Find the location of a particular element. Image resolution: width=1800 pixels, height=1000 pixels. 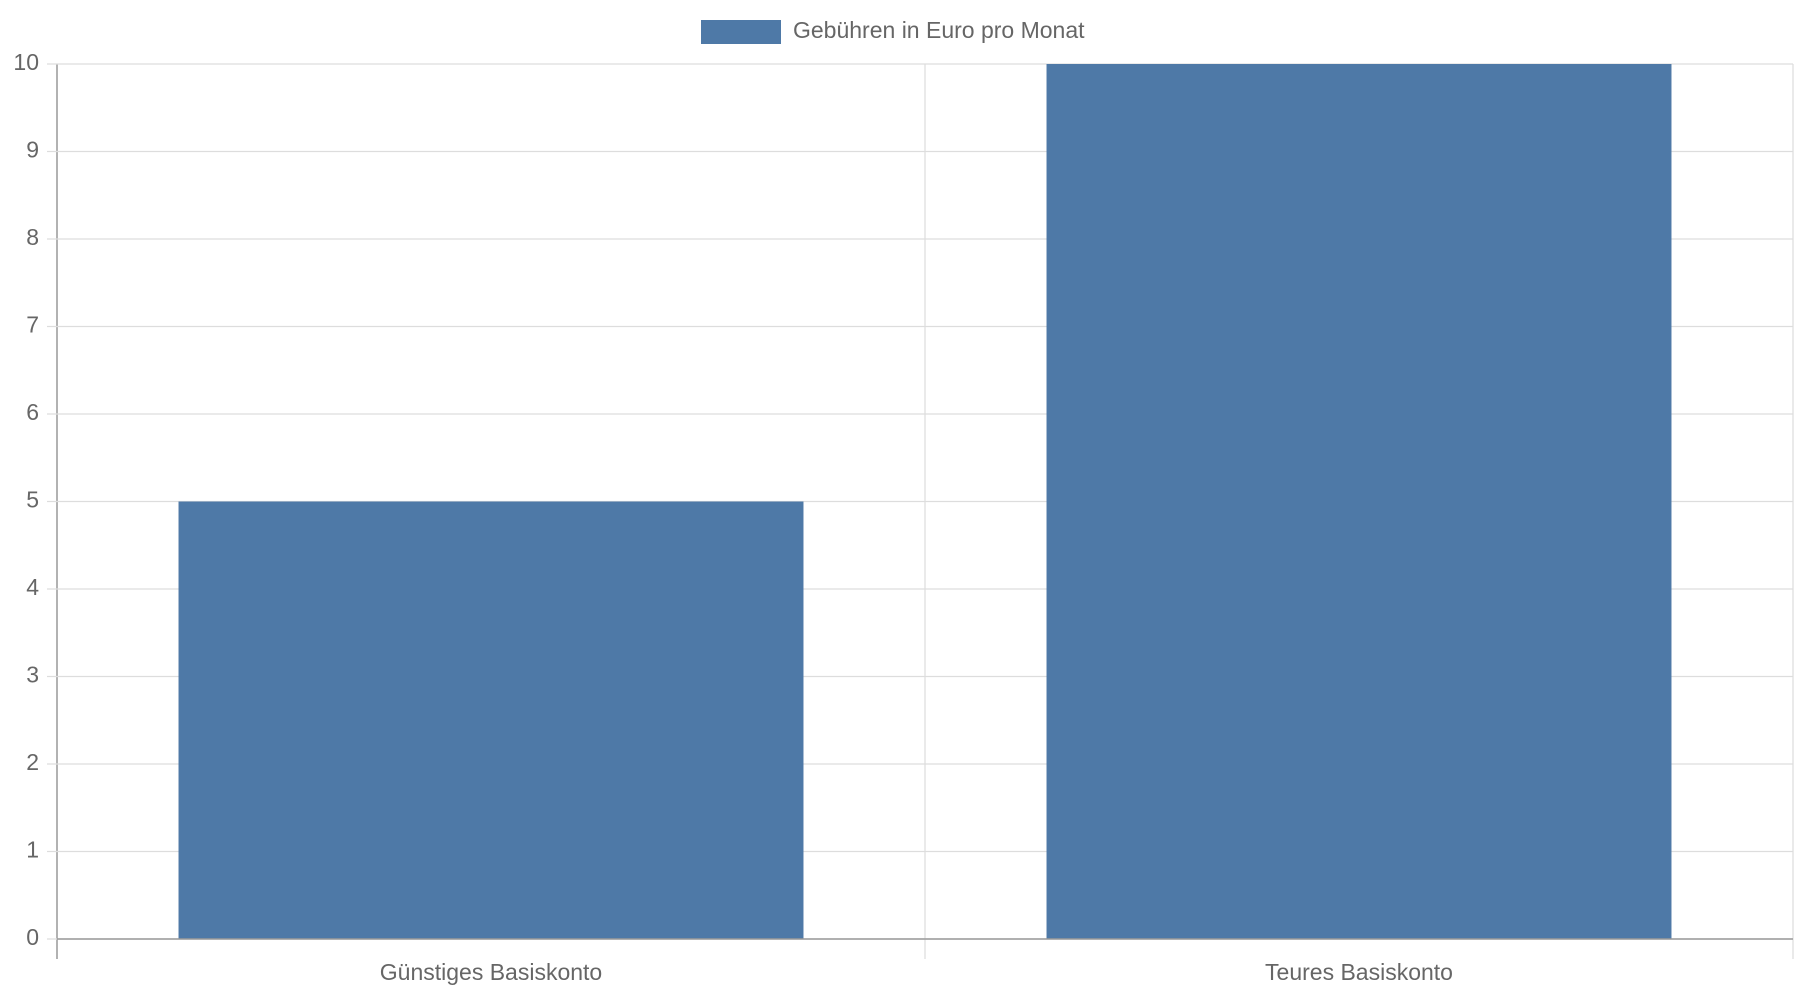

legend-label: Gebühren in Euro pro Monat is located at coordinates (939, 30).